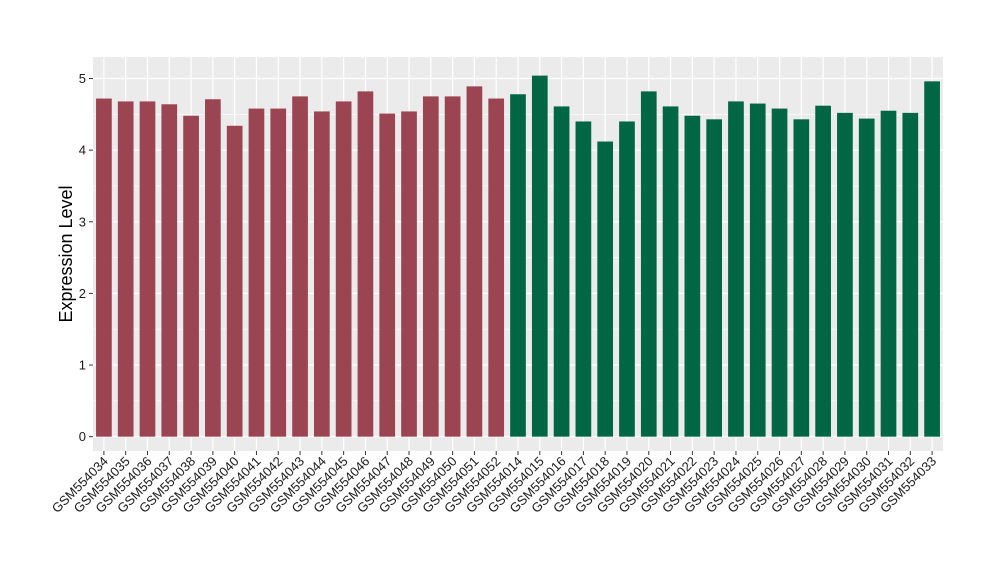 The image size is (1000, 580). I want to click on bar-GSM554027, so click(801, 278).